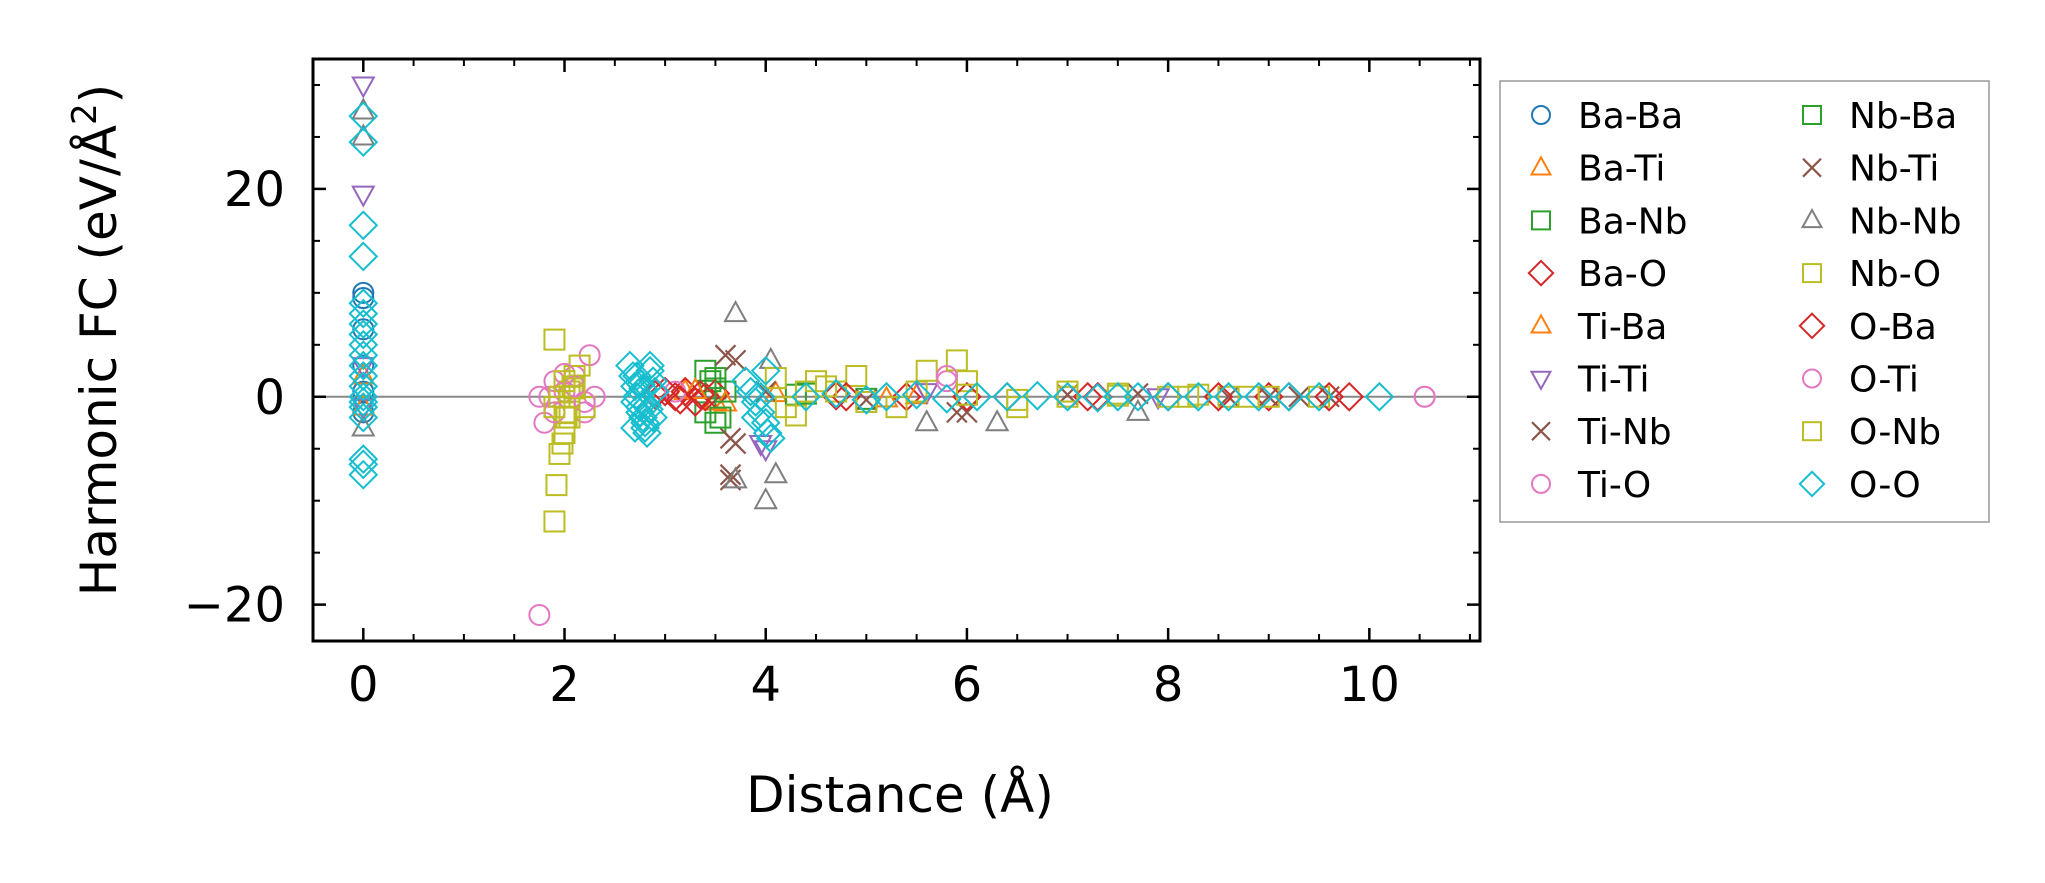  Describe the element at coordinates (1895, 432) in the screenshot. I see `legend-label: O-Nb` at that location.